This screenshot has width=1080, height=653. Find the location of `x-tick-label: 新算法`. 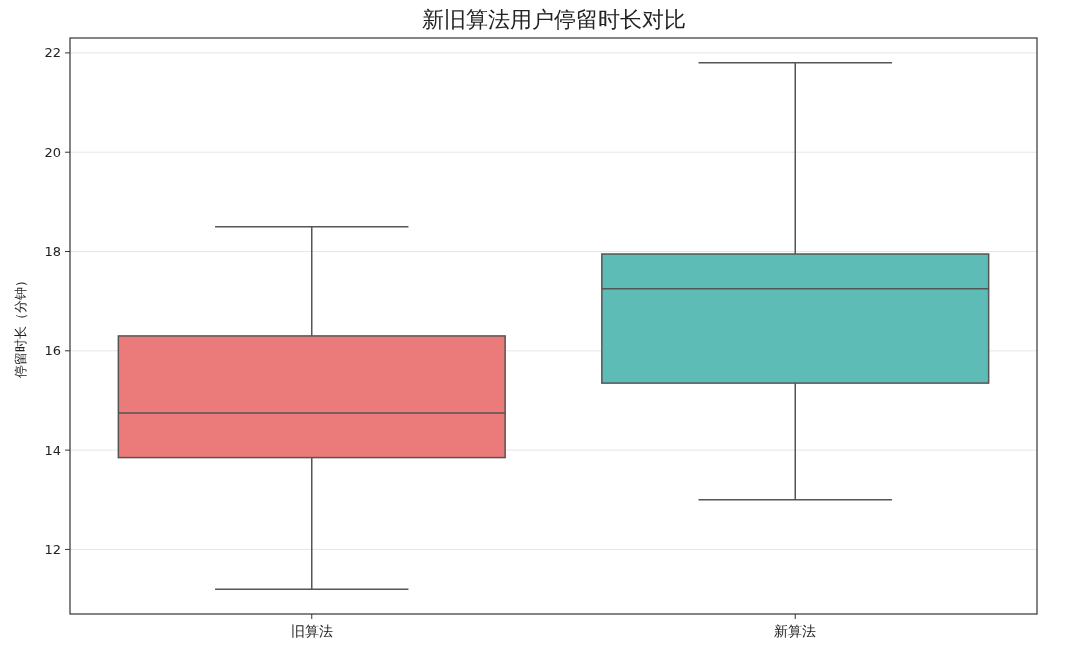

x-tick-label: 新算法 is located at coordinates (795, 631).